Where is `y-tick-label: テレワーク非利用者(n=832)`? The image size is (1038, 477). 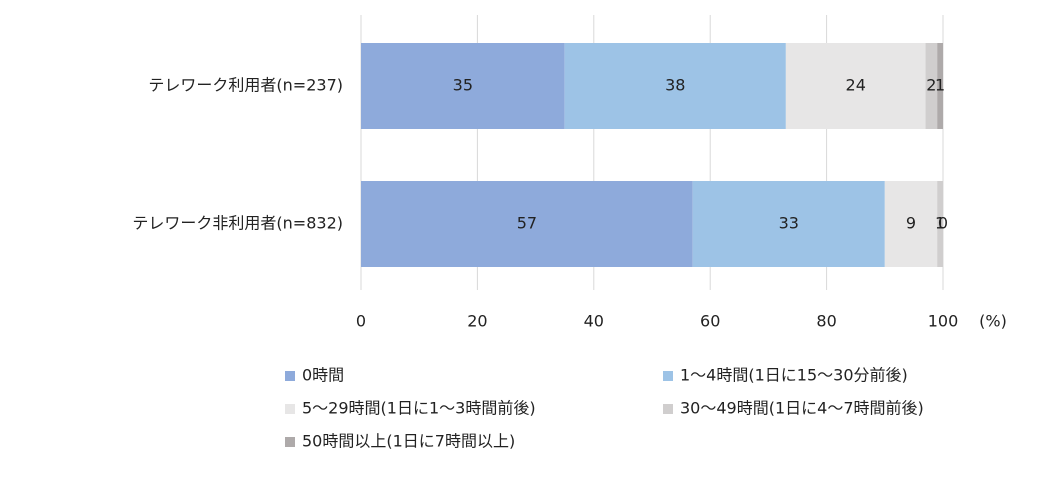 y-tick-label: テレワーク非利用者(n=832) is located at coordinates (237, 223).